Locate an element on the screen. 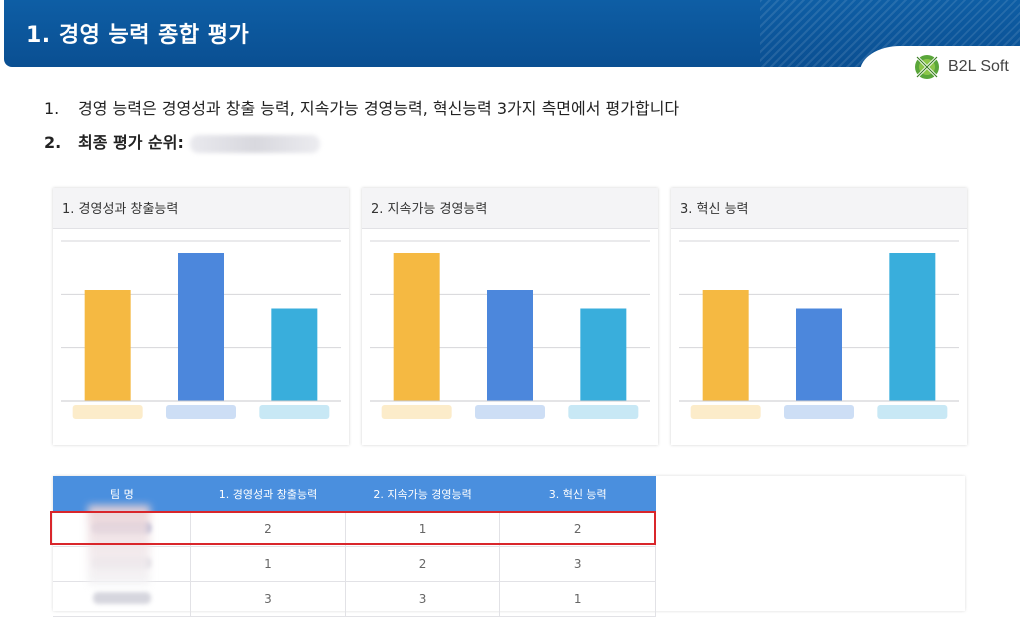 This screenshot has width=1024, height=626. column-header-team: 팀 명 is located at coordinates (122, 494).